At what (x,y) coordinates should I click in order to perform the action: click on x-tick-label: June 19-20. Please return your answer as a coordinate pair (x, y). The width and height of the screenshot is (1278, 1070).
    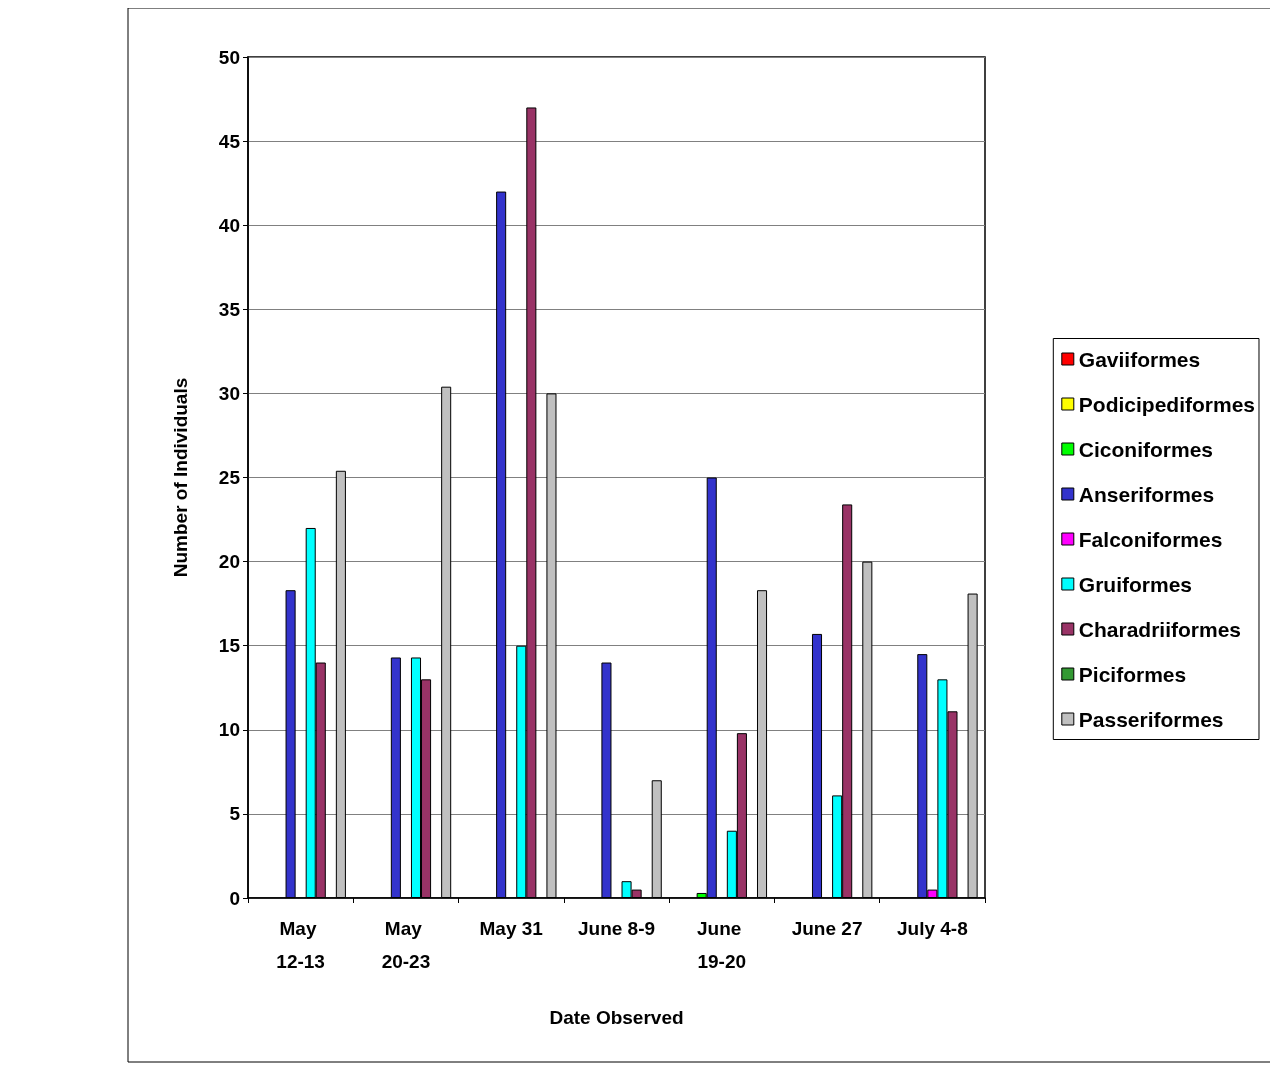
    Looking at the image, I should click on (721, 945).